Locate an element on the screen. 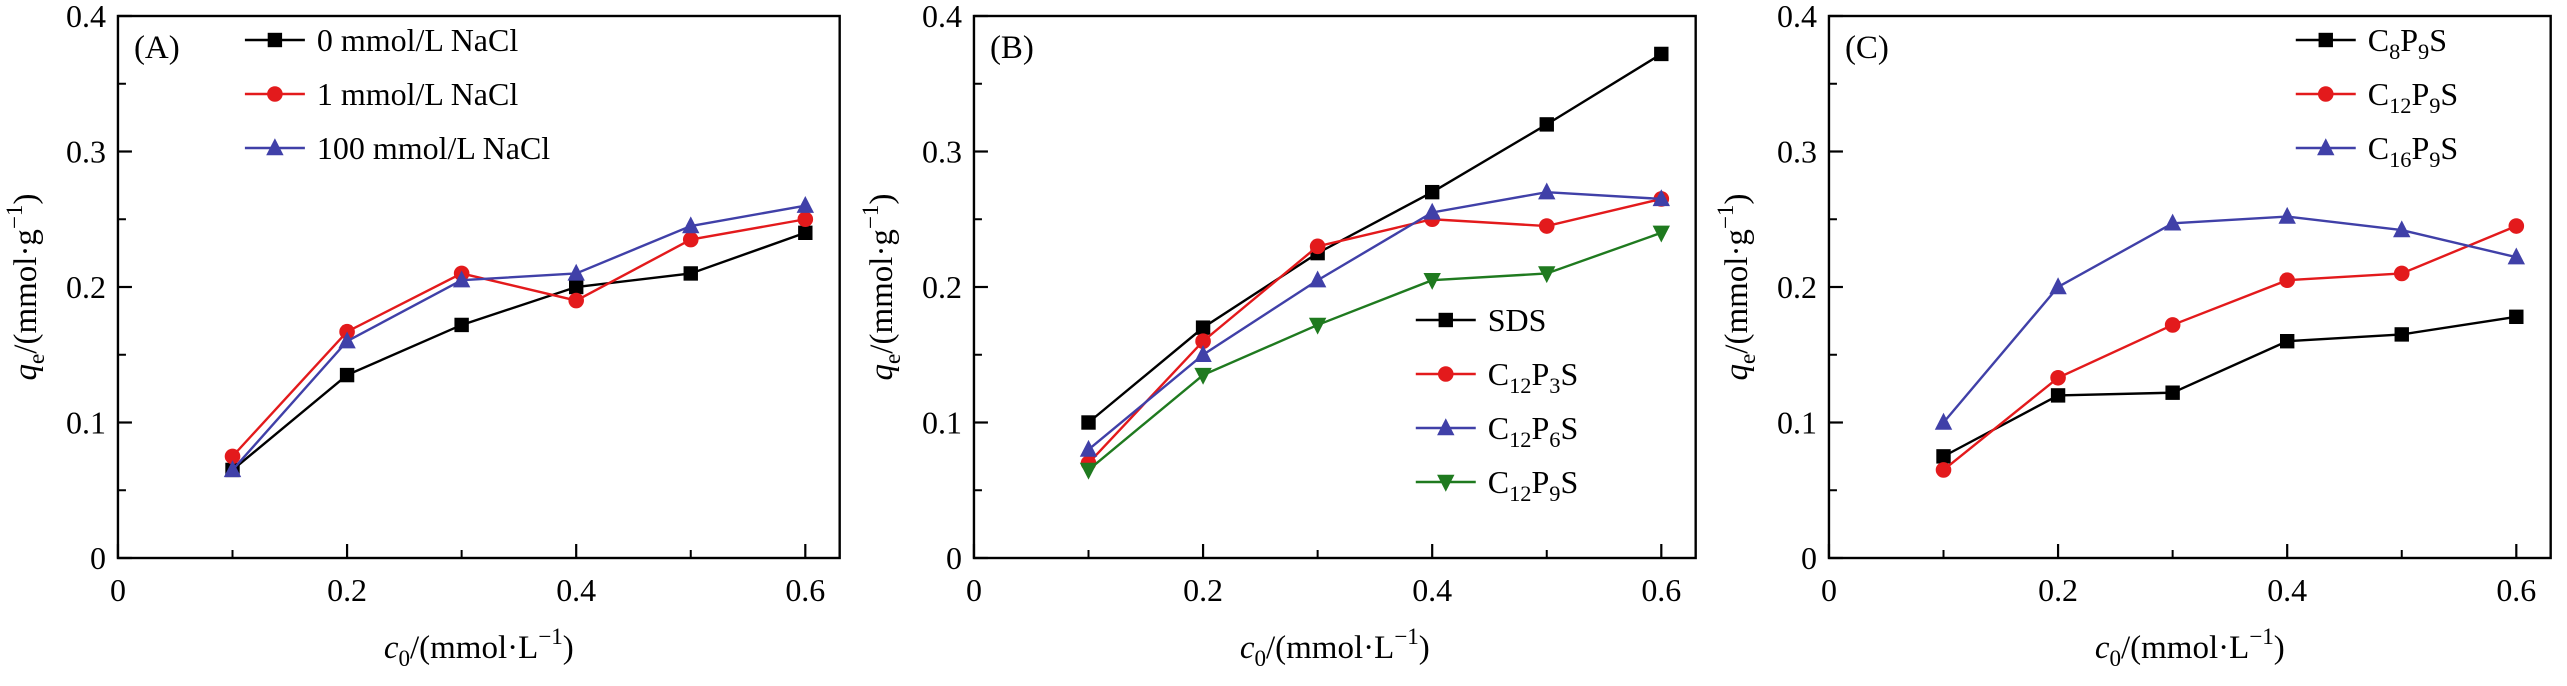 The image size is (2567, 686). legend-item-label: 100 mmol/L NaCl is located at coordinates (433, 148).